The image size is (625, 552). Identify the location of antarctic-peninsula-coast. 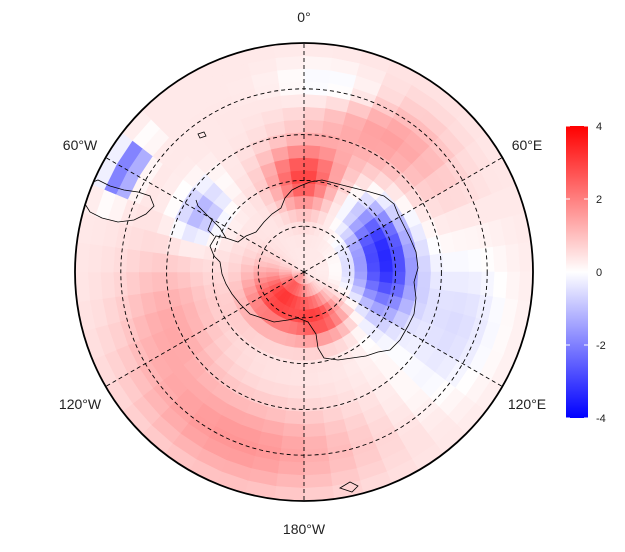
(211, 219).